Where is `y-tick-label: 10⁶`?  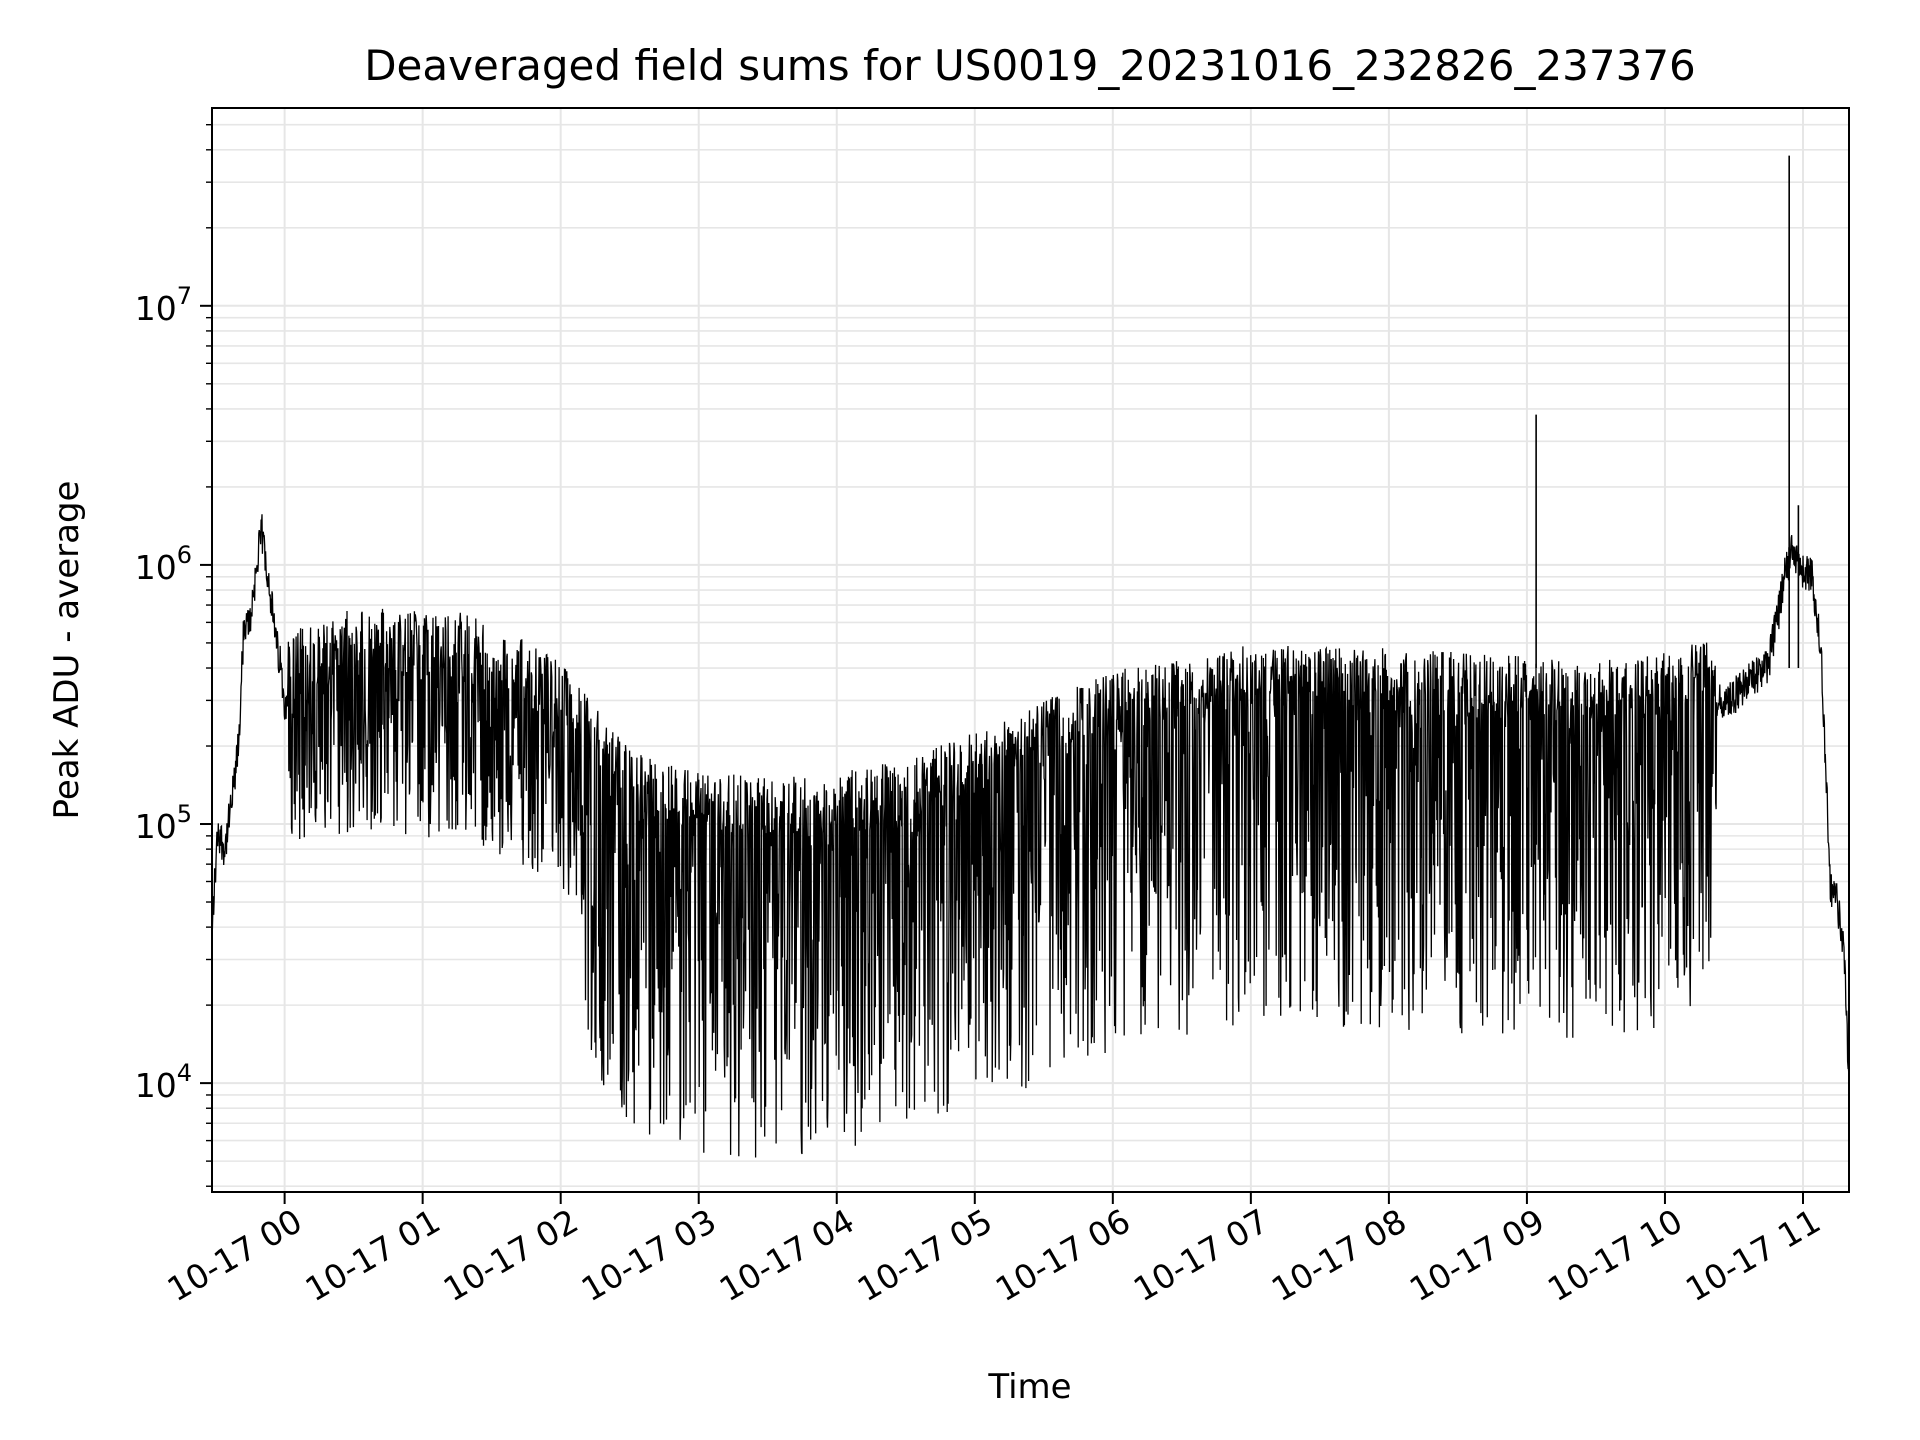 y-tick-label: 10⁶ is located at coordinates (163, 564).